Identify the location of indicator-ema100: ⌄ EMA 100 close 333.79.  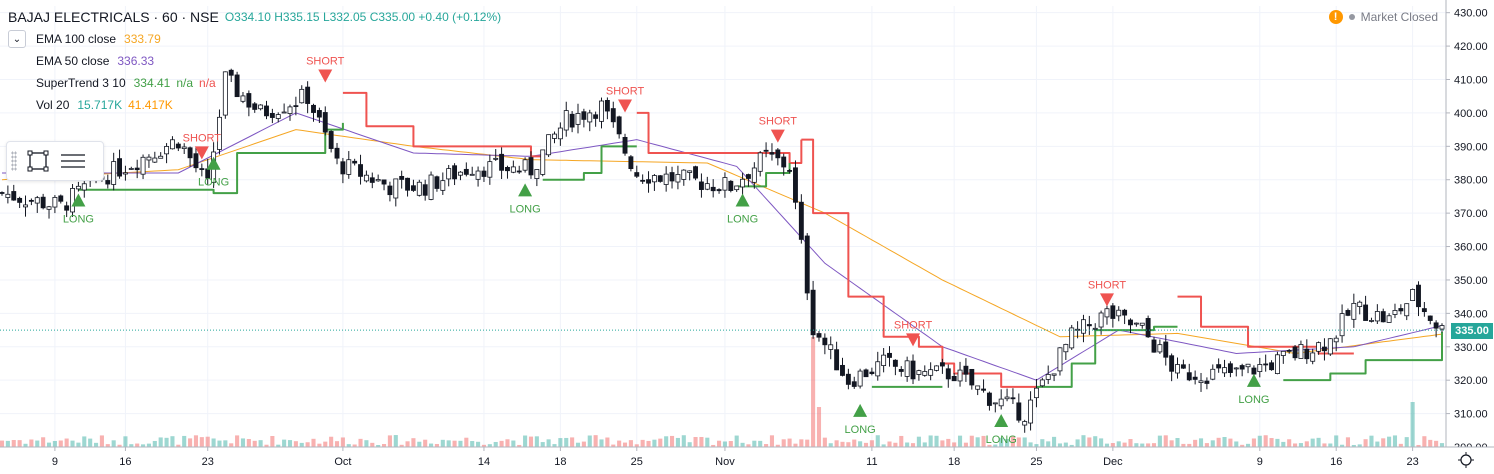
(254, 39).